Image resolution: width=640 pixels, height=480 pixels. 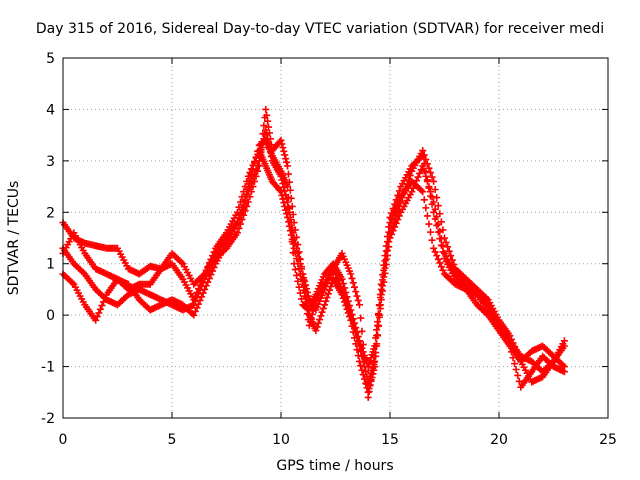 I want to click on y-tick-label: 4, so click(x=50, y=110).